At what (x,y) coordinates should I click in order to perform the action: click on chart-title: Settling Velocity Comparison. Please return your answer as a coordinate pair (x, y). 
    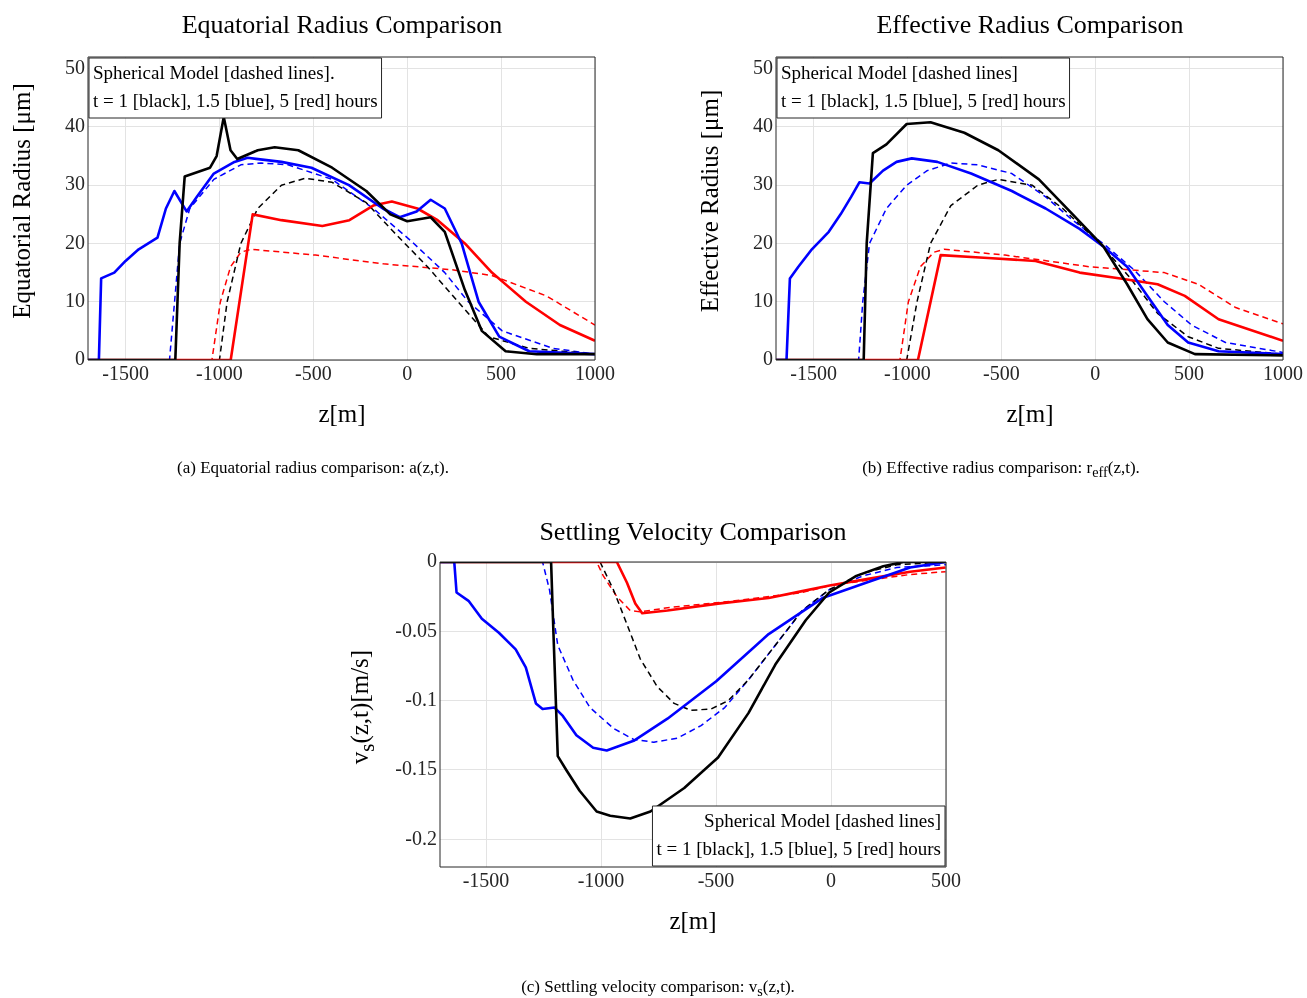
    Looking at the image, I should click on (693, 532).